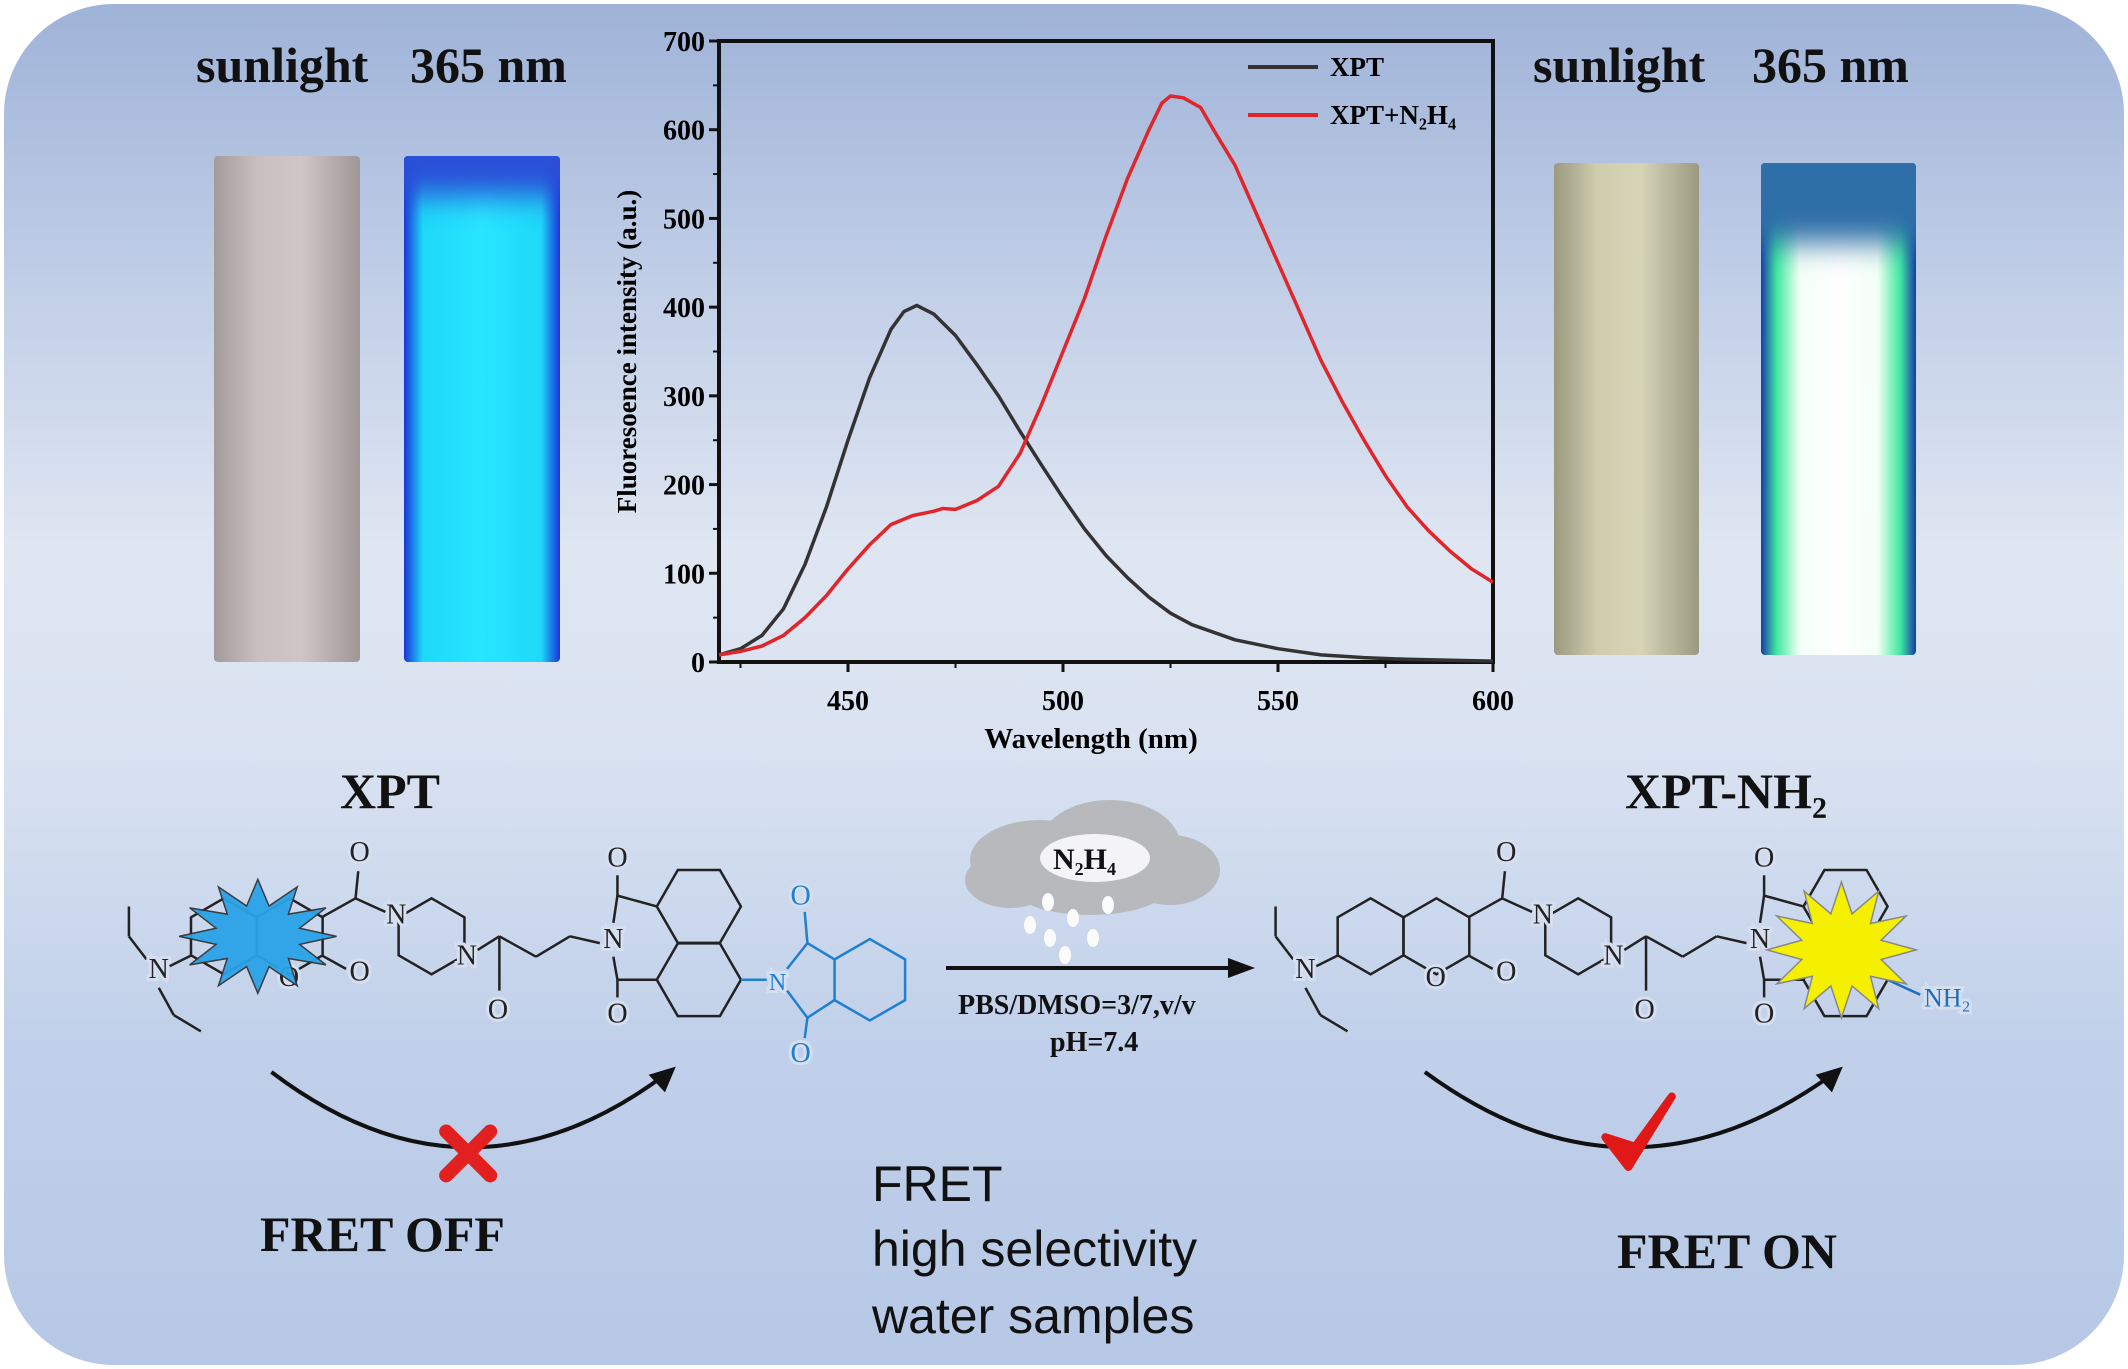  I want to click on feature-fret: FRET, so click(937, 1184).